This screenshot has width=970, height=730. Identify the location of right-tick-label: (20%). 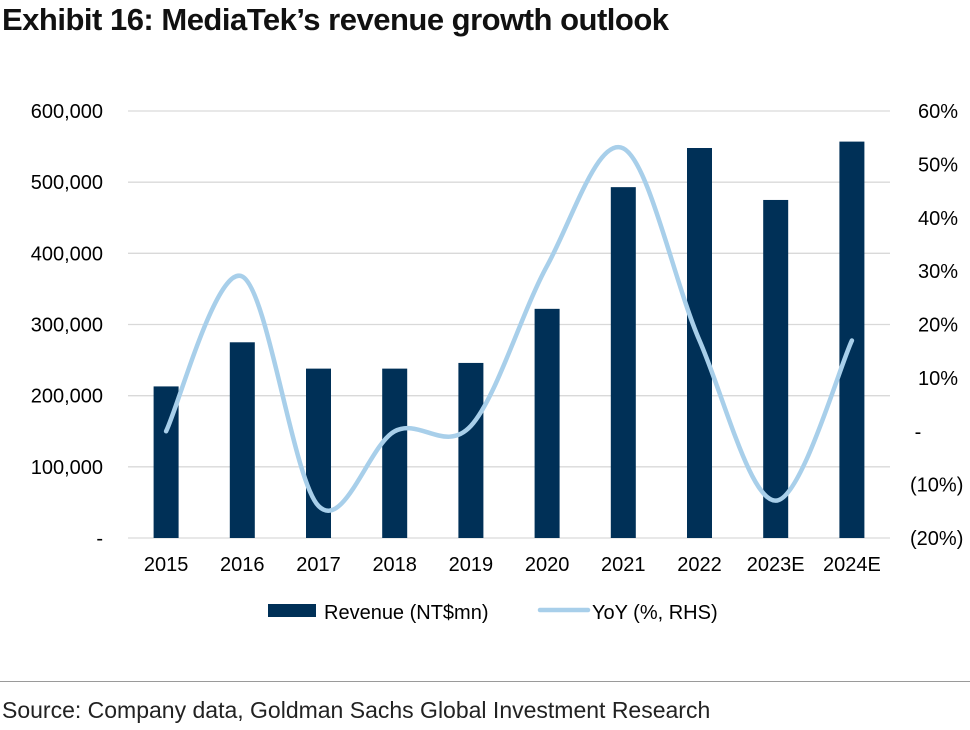
(936, 539).